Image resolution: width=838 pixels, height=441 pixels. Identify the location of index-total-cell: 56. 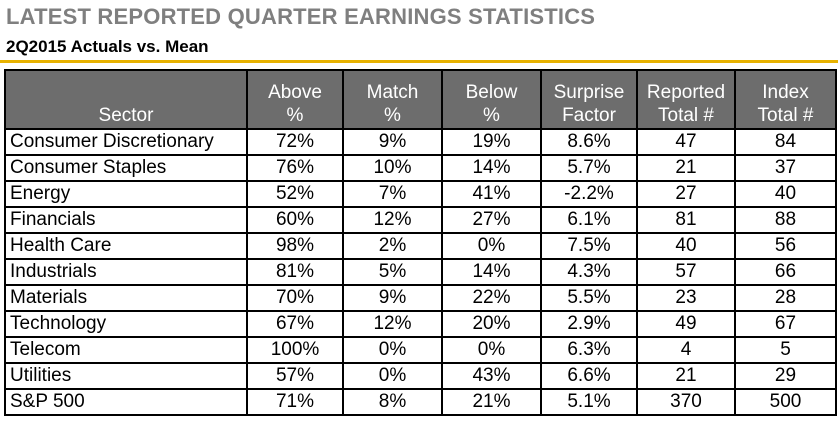
(785, 246).